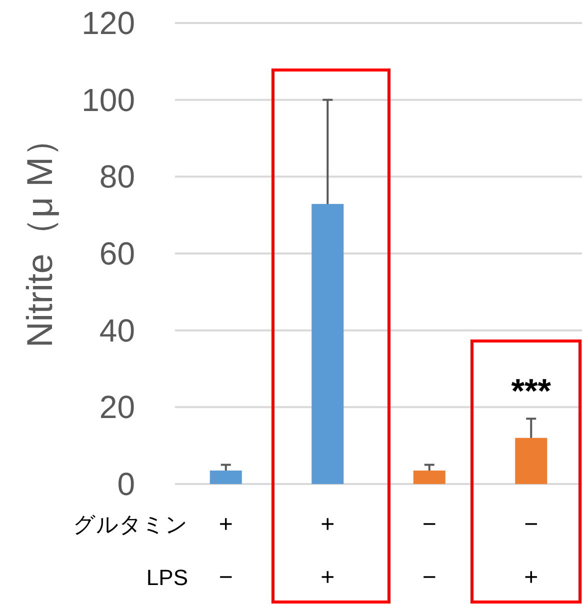 Image resolution: width=582 pixels, height=604 pixels. What do you see at coordinates (117, 407) in the screenshot?
I see `y-tick-label: 20` at bounding box center [117, 407].